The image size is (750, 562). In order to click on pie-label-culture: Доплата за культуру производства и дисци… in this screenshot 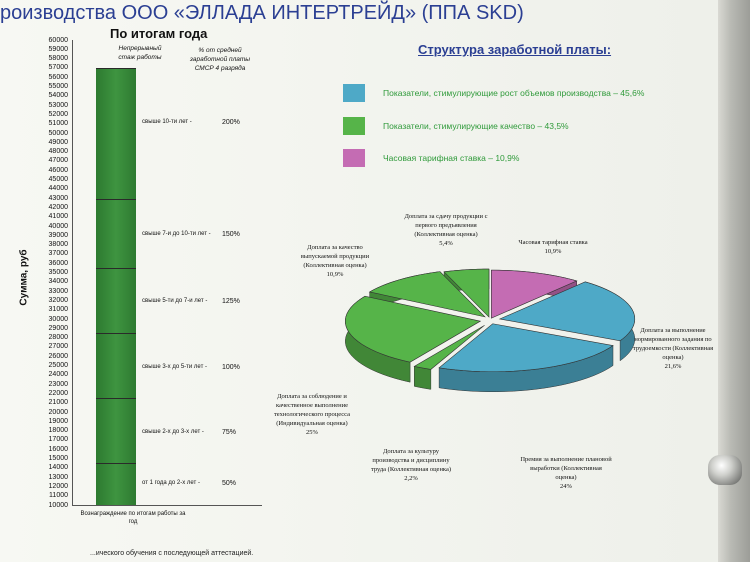, I will do `click(411, 465)`.